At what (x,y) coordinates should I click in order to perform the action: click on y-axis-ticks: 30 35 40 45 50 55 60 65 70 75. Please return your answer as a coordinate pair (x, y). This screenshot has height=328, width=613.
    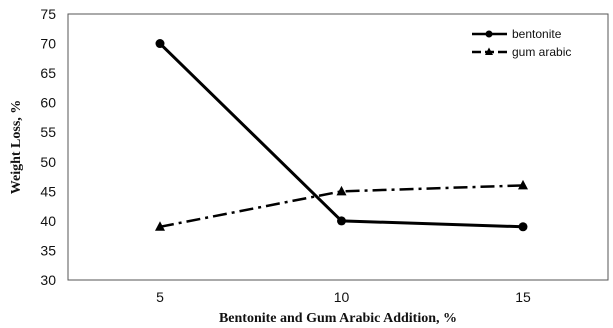
    Looking at the image, I should click on (48, 147).